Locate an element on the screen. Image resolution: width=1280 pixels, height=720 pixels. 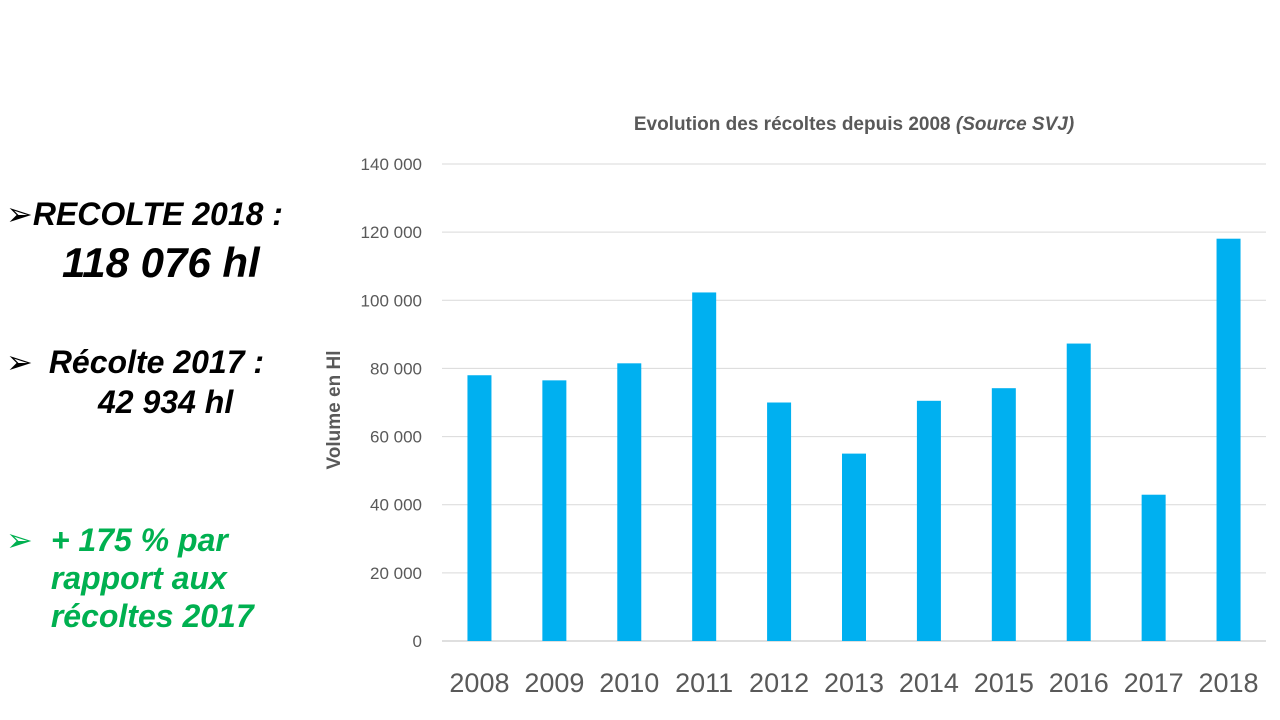
x-tick-label-2010: 2010 is located at coordinates (629, 683).